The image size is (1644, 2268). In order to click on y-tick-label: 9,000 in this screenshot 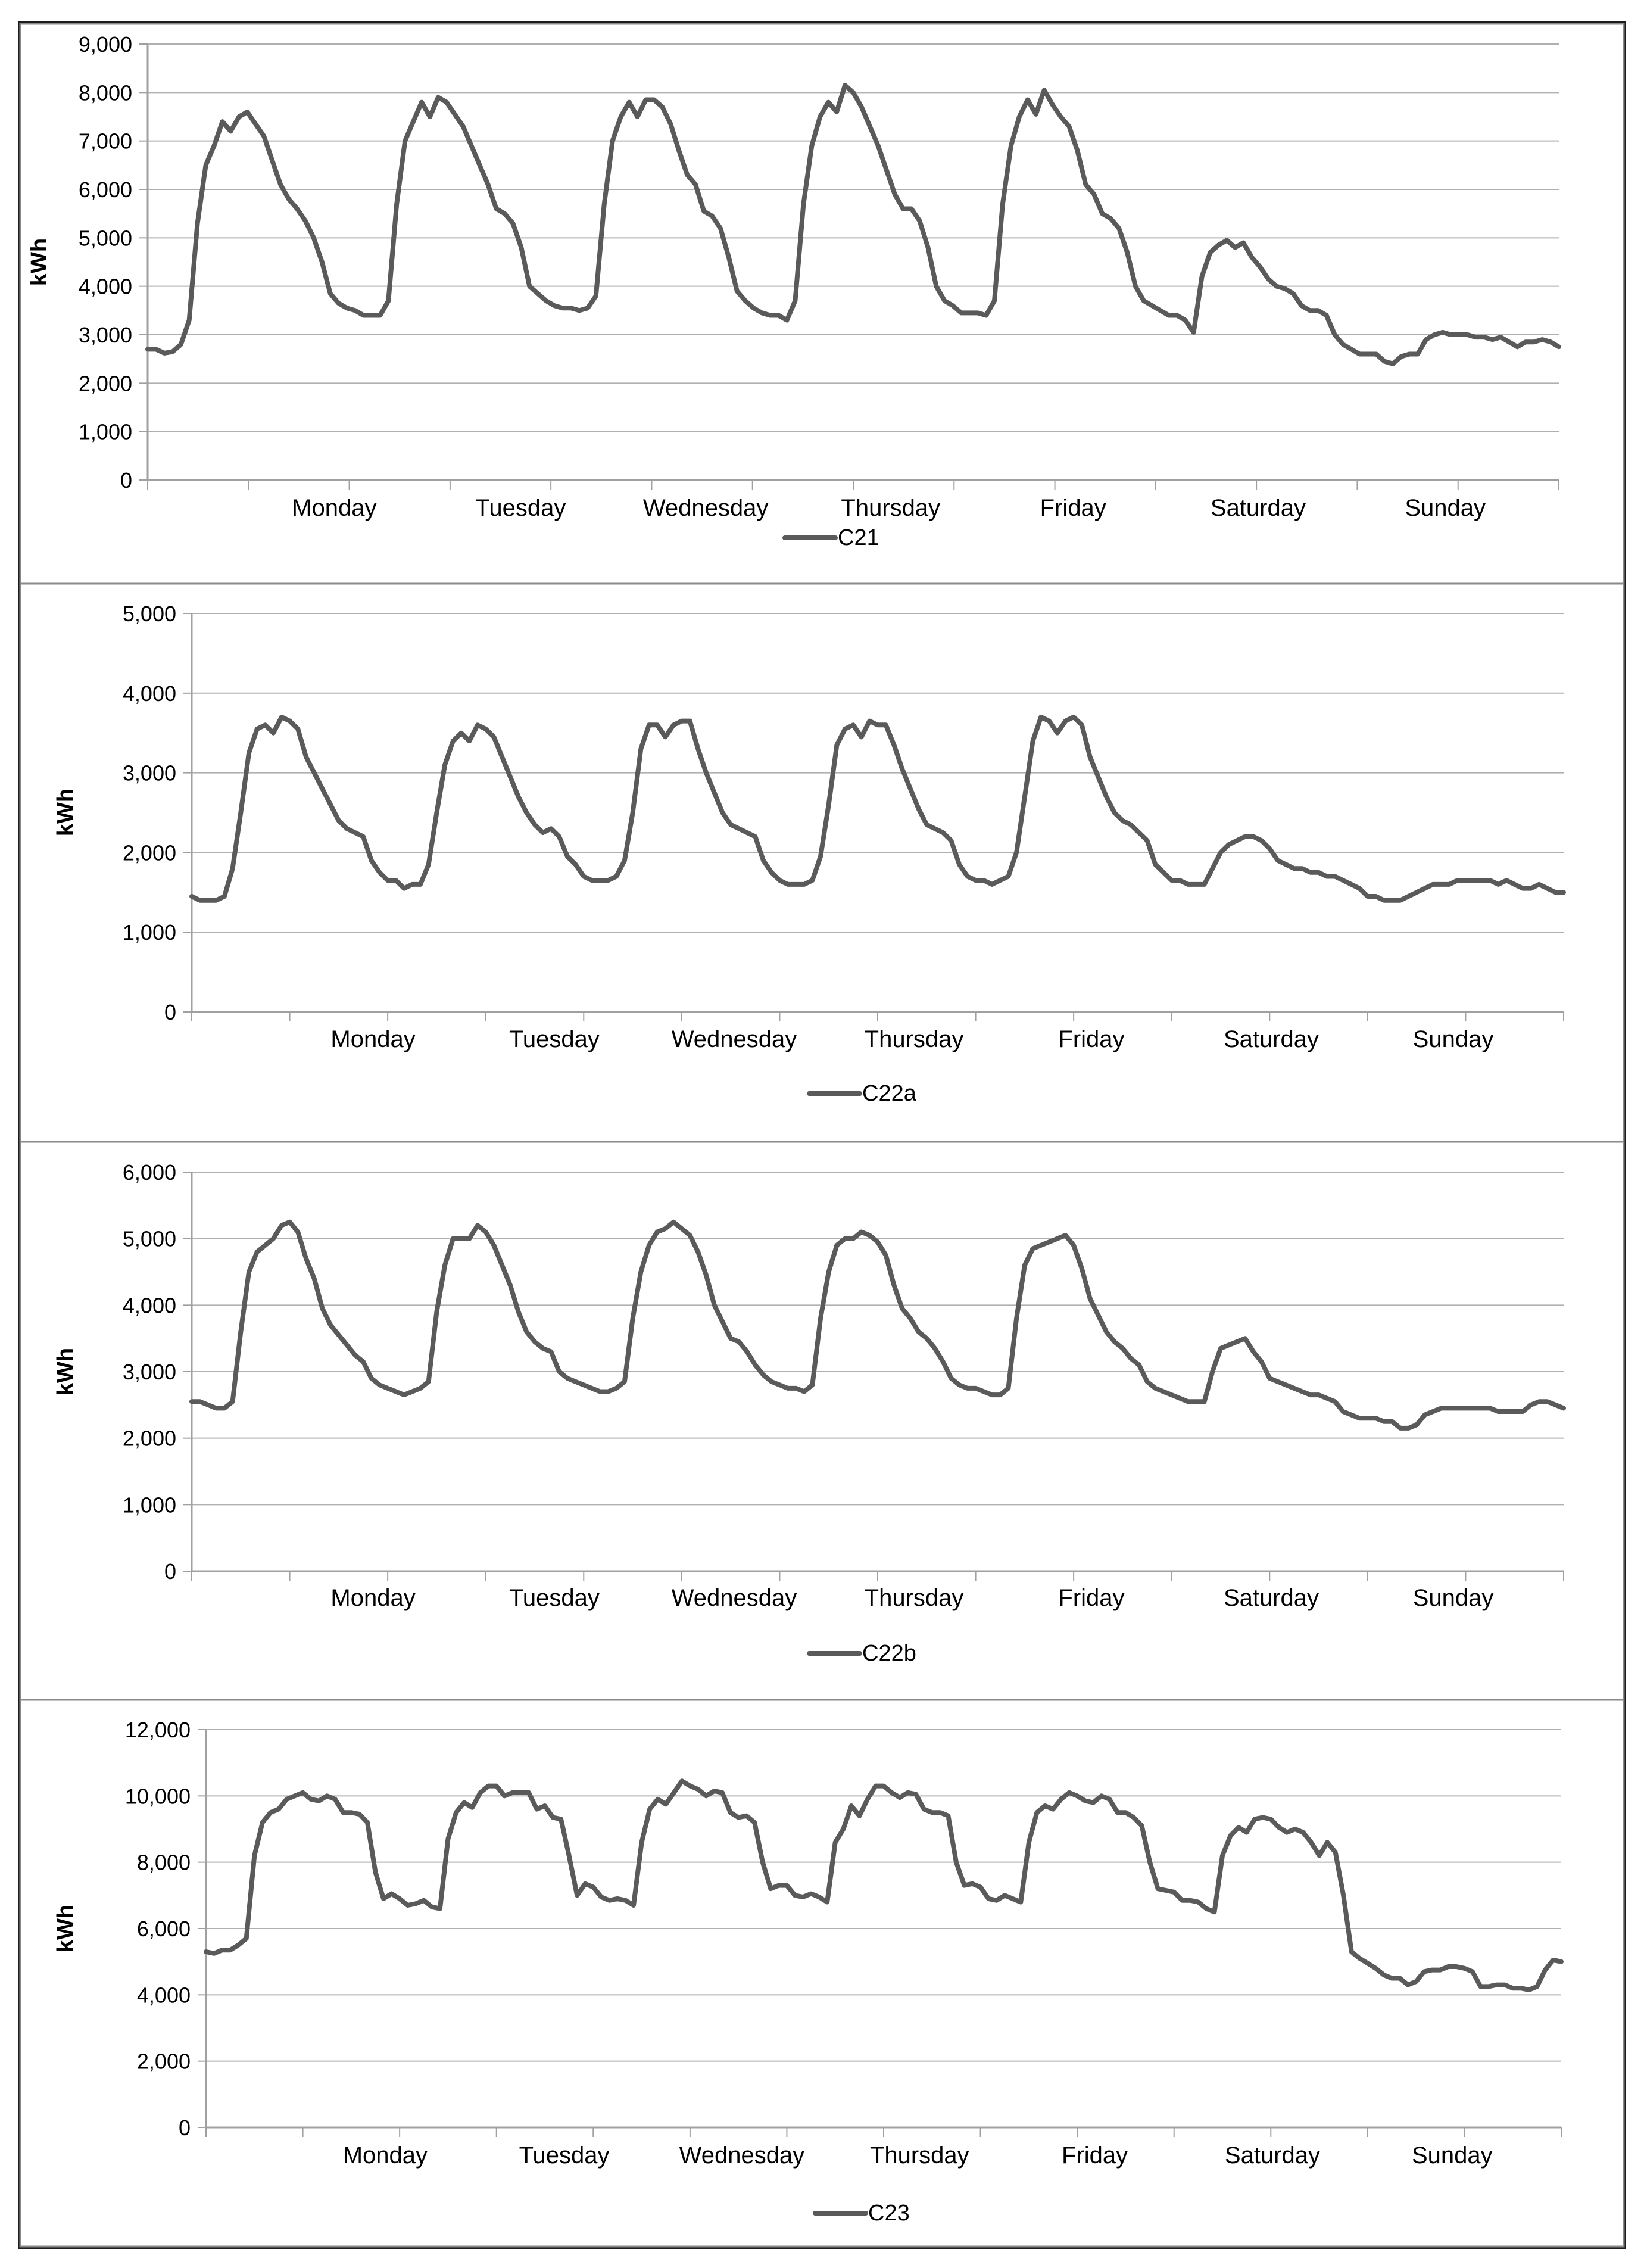, I will do `click(106, 44)`.